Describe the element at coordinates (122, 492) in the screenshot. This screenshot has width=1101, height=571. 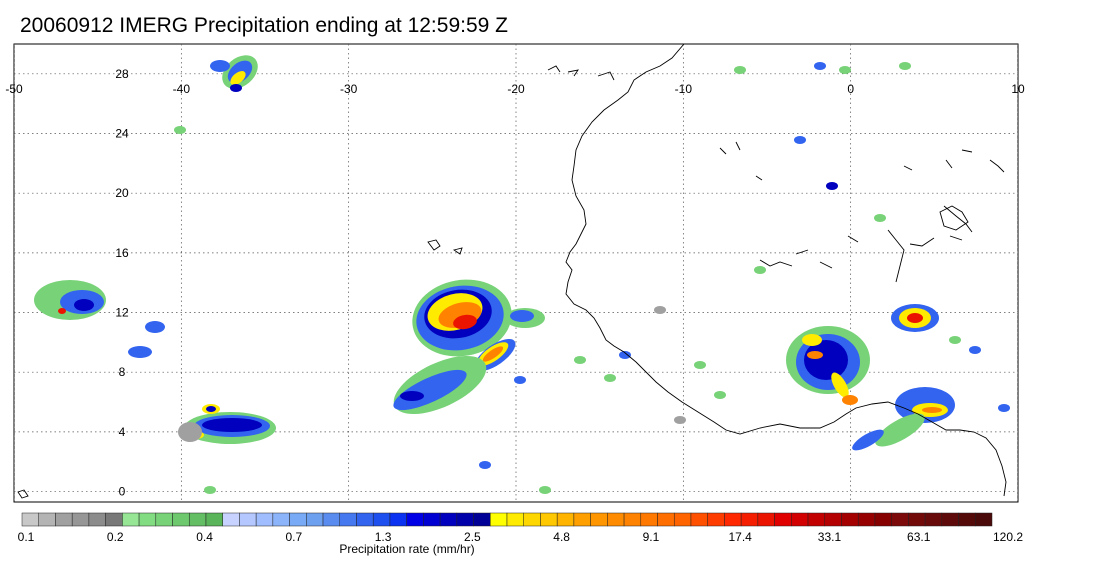
I see `lat-tick-label: 0` at that location.